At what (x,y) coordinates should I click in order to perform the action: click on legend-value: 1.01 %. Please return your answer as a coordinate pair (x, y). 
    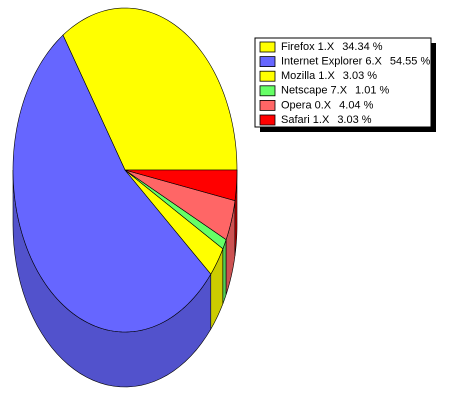
    Looking at the image, I should click on (372, 91).